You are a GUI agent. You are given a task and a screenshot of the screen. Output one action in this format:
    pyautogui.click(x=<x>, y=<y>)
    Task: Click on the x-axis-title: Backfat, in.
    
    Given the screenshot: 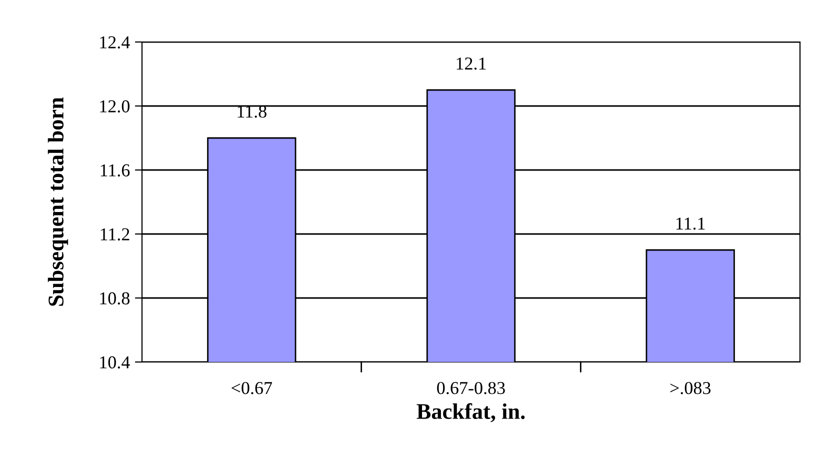 What is the action you would take?
    pyautogui.click(x=470, y=412)
    